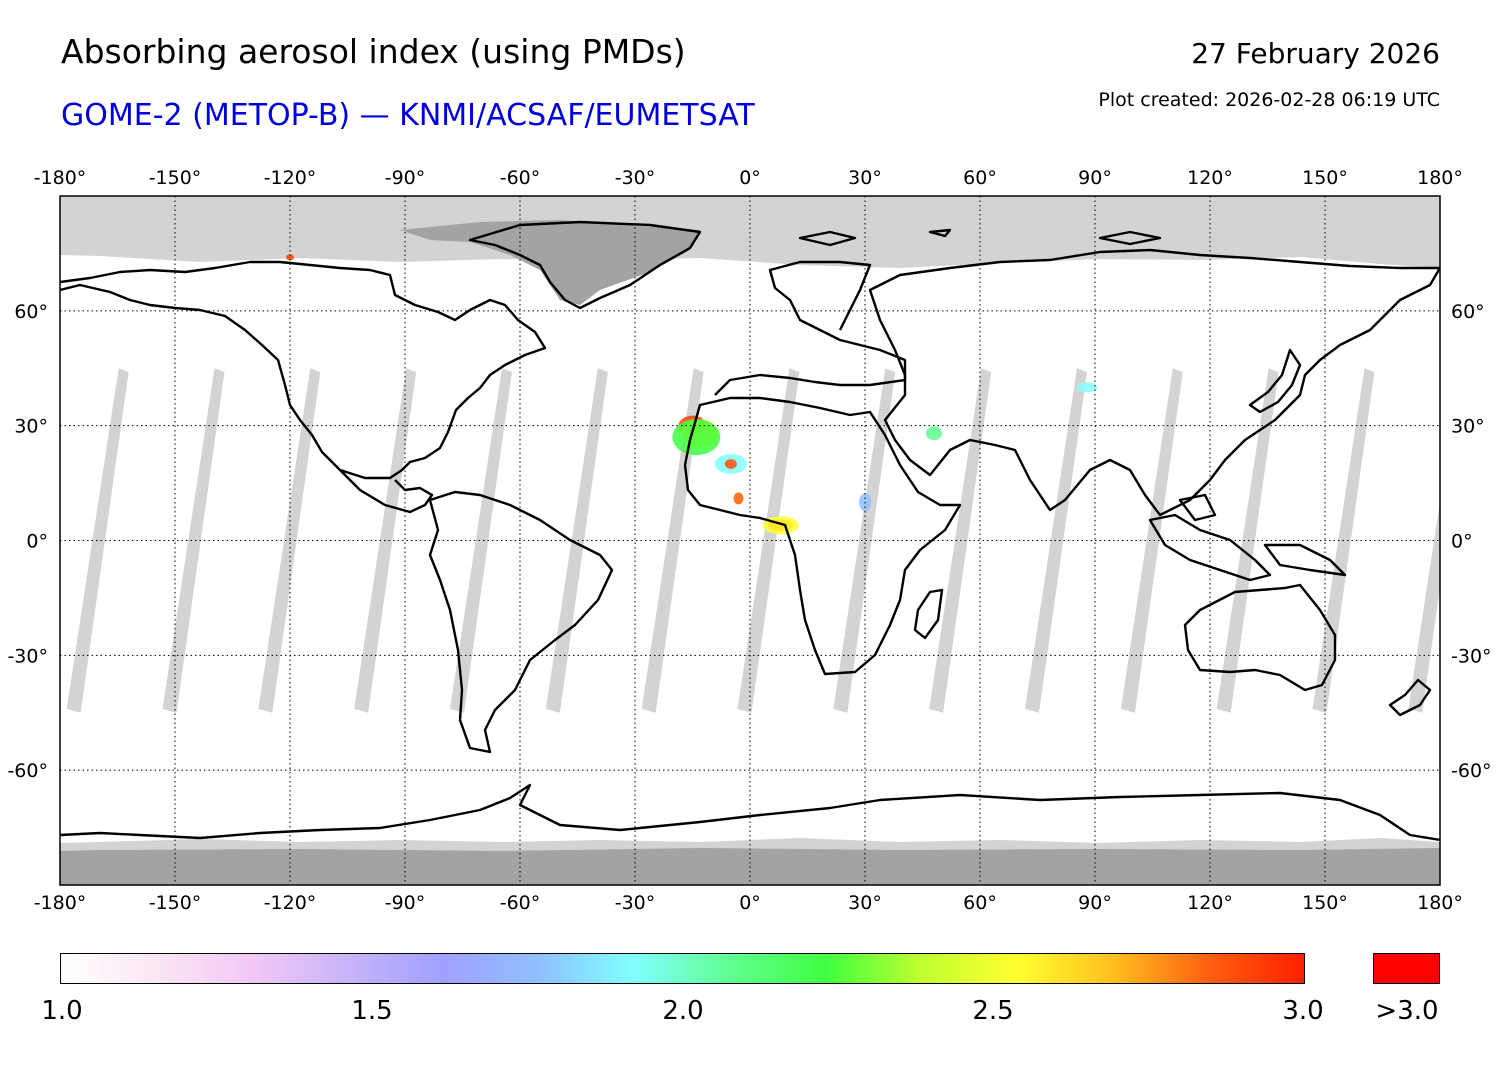 The height and width of the screenshot is (1065, 1500). Describe the element at coordinates (822, 536) in the screenshot. I see `coastline-africa` at that location.